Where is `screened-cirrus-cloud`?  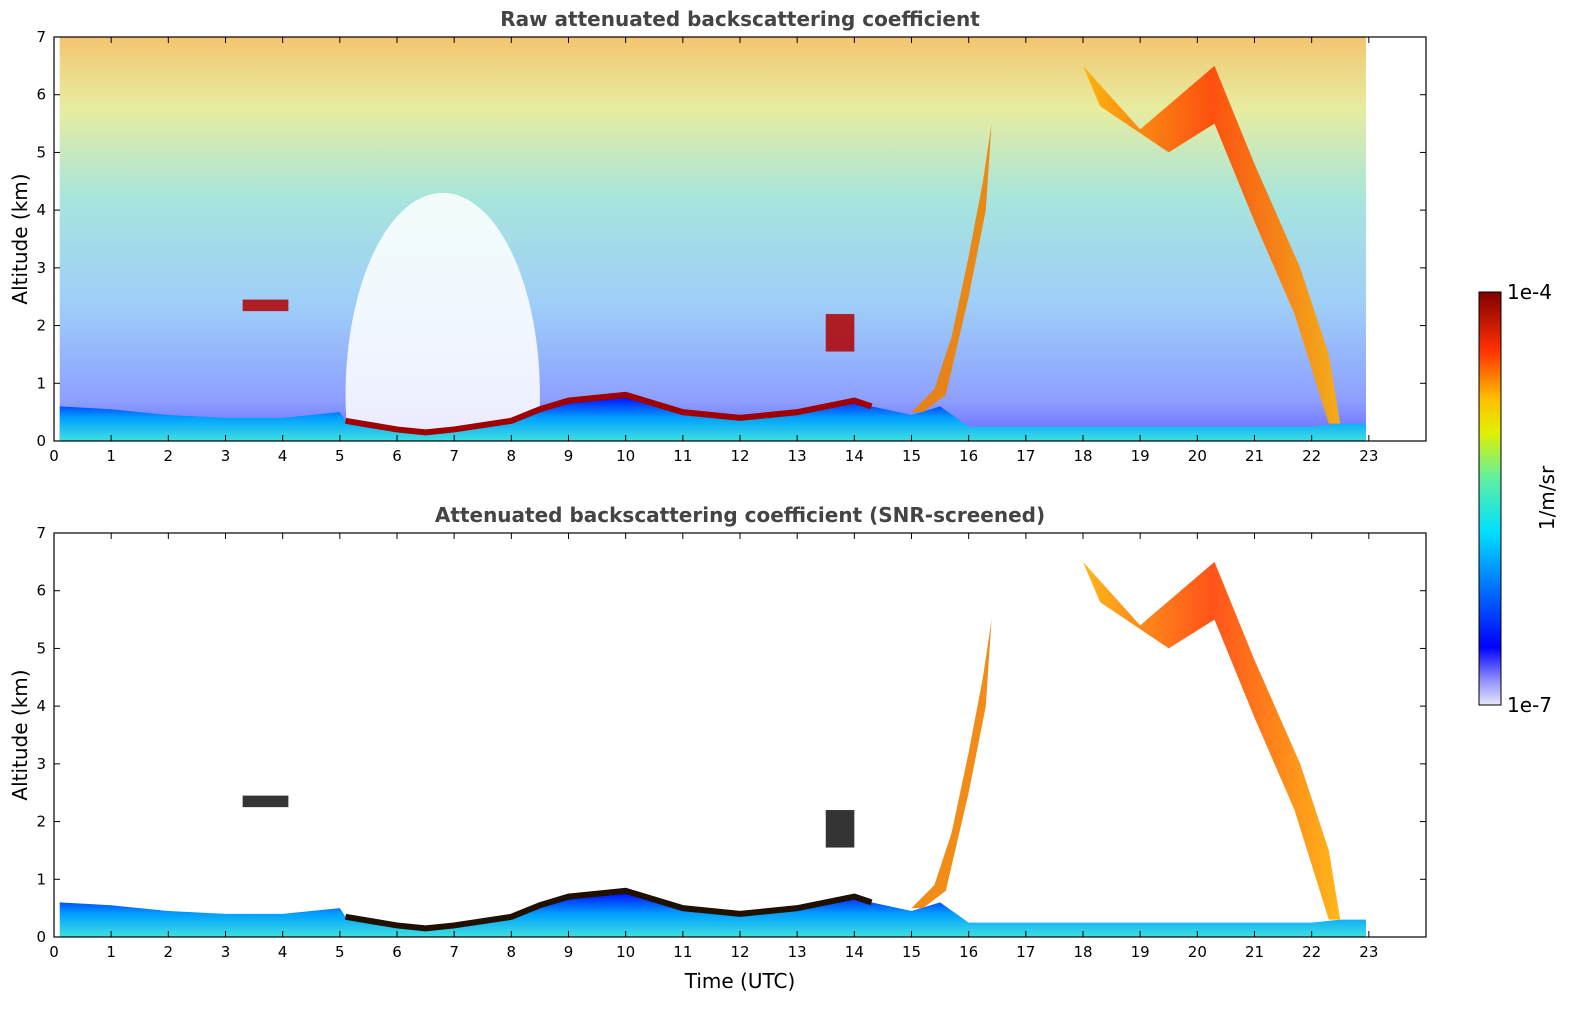 screened-cirrus-cloud is located at coordinates (1212, 740).